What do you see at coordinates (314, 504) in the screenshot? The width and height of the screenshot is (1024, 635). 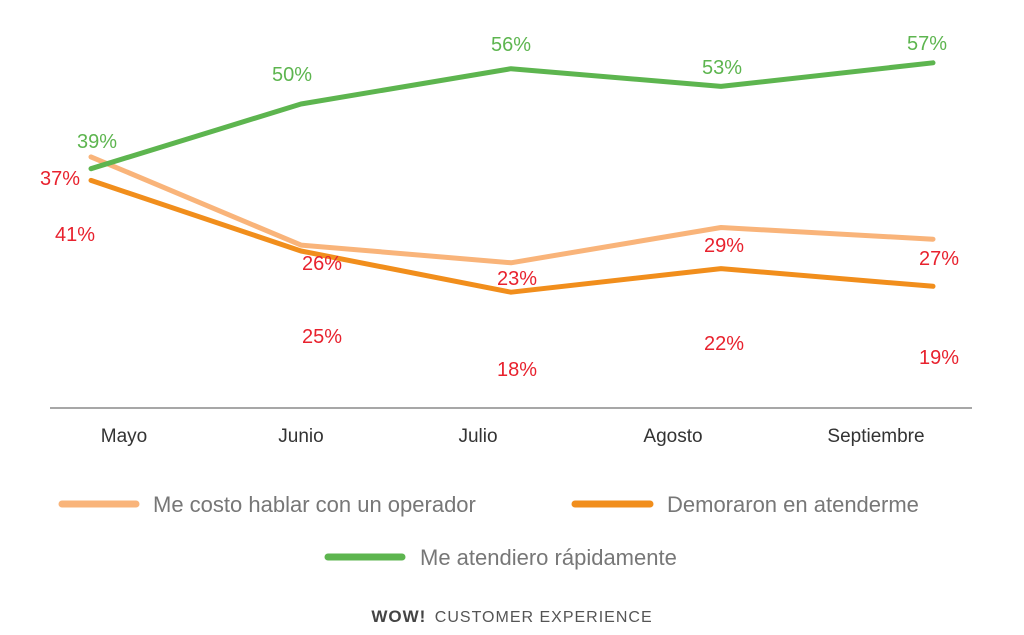 I see `legend-label: Me costo hablar con un operador` at bounding box center [314, 504].